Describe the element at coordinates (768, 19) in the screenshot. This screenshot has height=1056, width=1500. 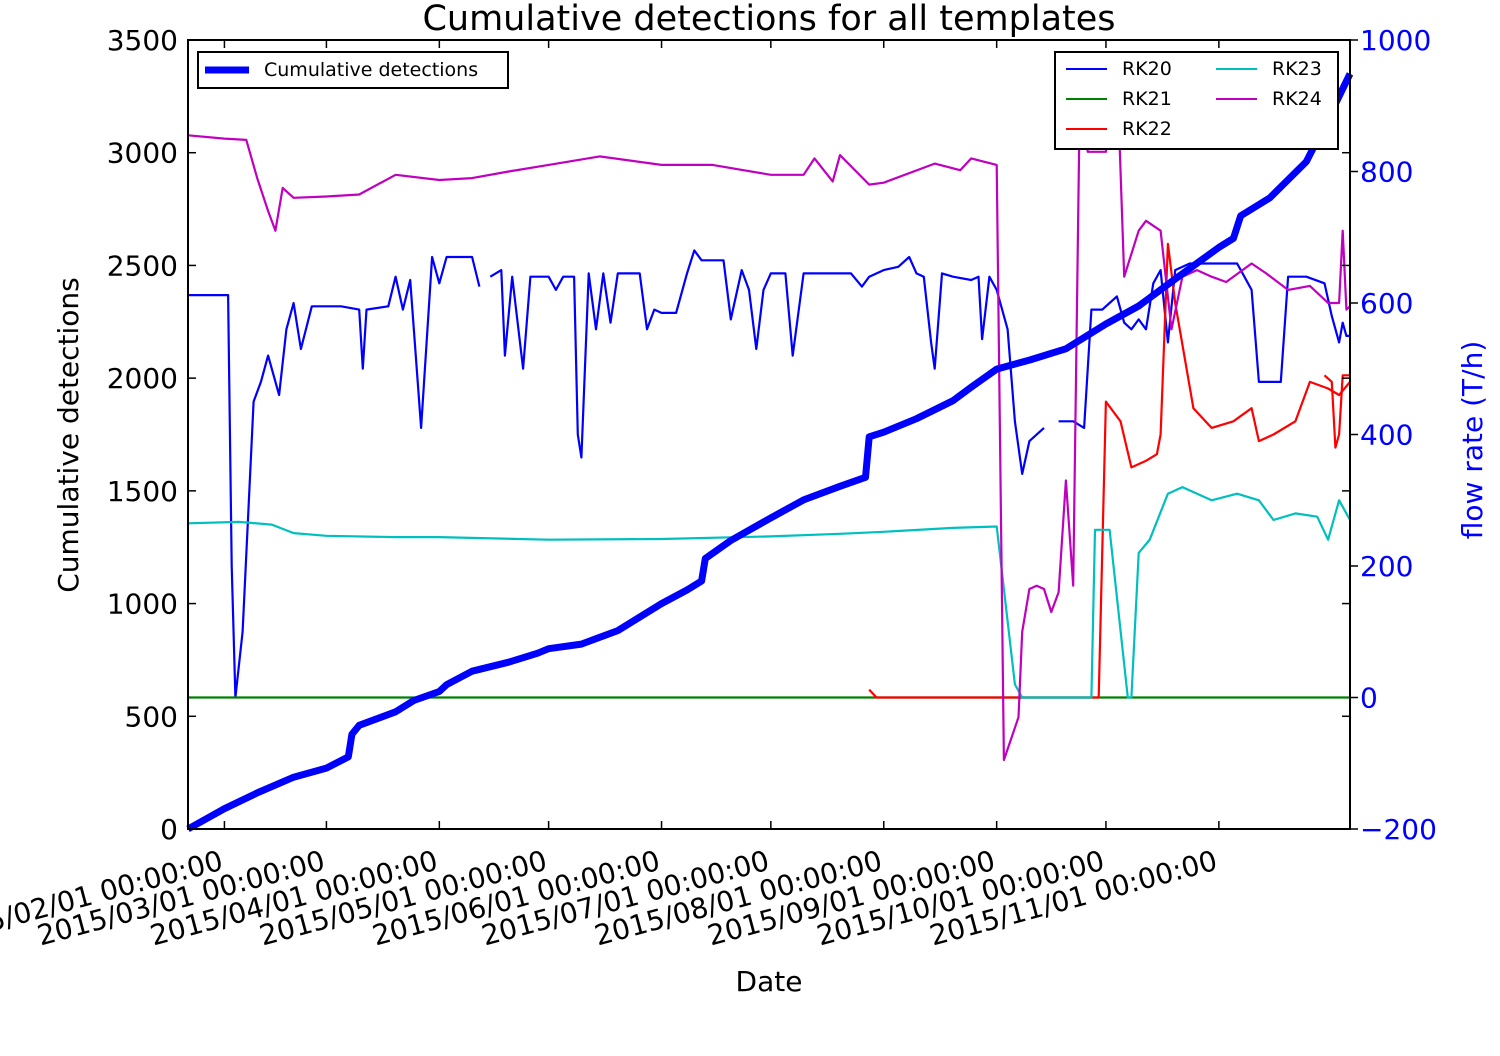
I see `chart-title: Cumulative detections for all templates` at that location.